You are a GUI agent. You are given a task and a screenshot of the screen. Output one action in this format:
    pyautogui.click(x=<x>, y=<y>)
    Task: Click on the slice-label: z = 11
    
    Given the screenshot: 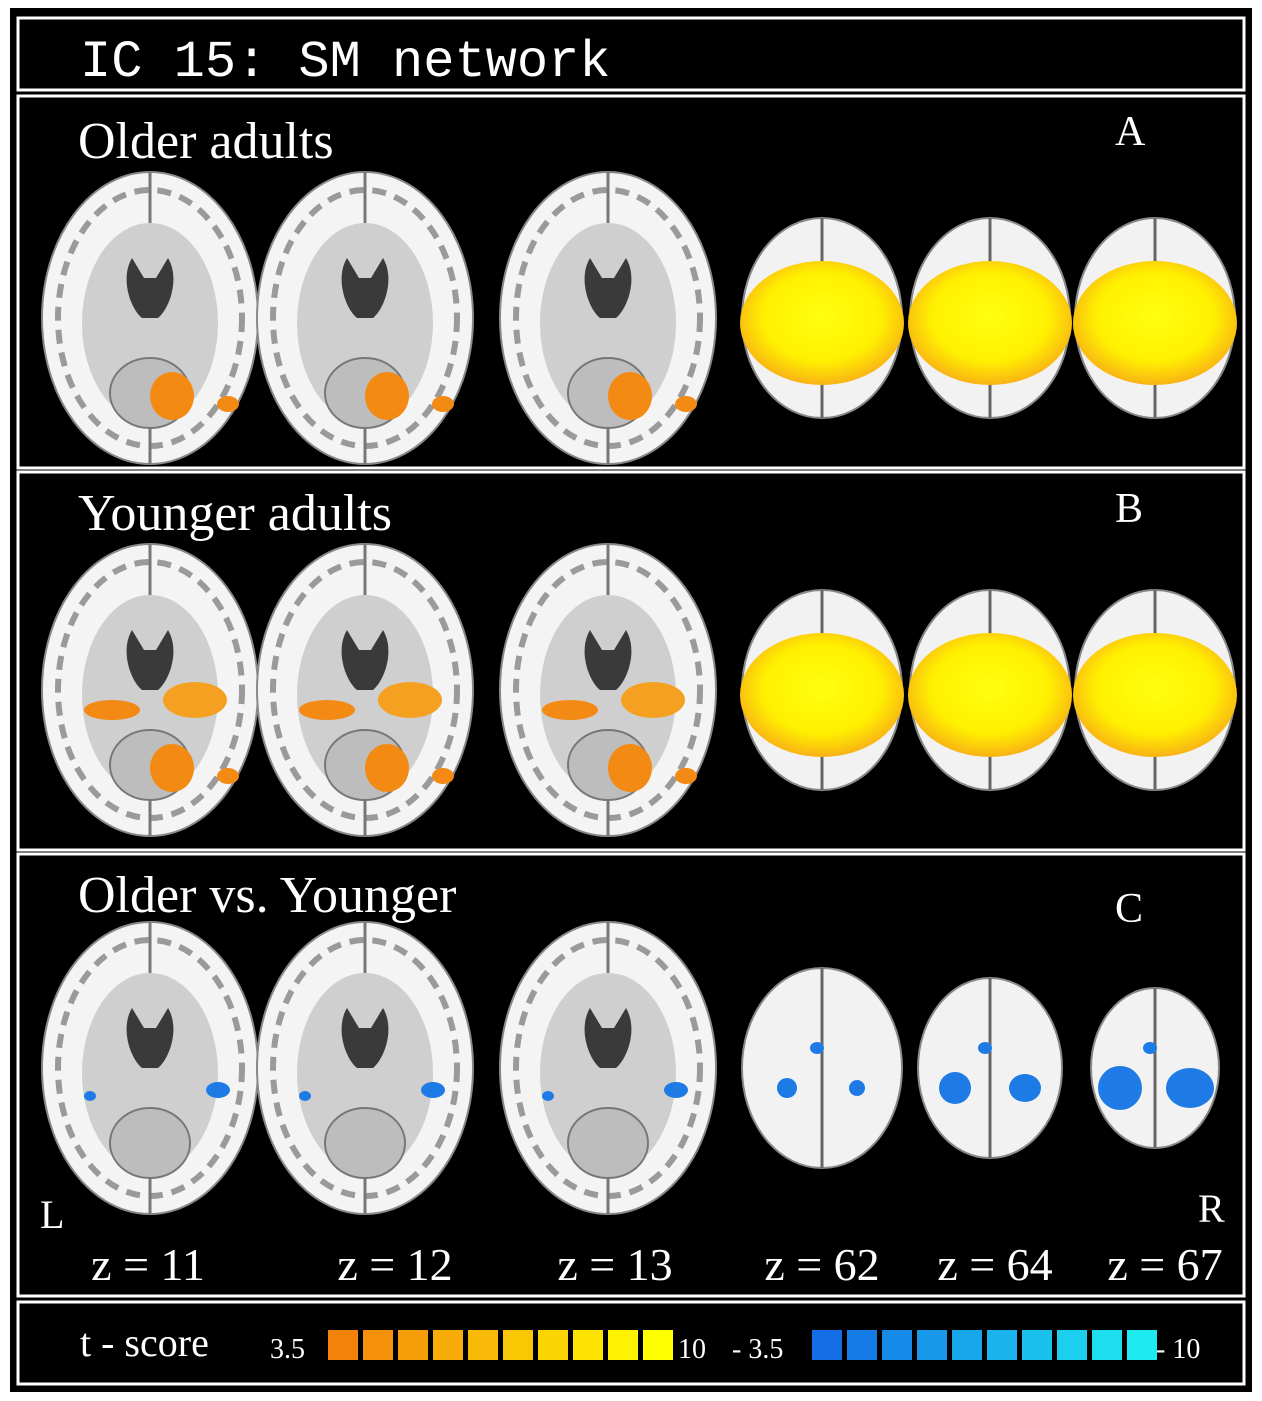 What is the action you would take?
    pyautogui.click(x=148, y=1264)
    